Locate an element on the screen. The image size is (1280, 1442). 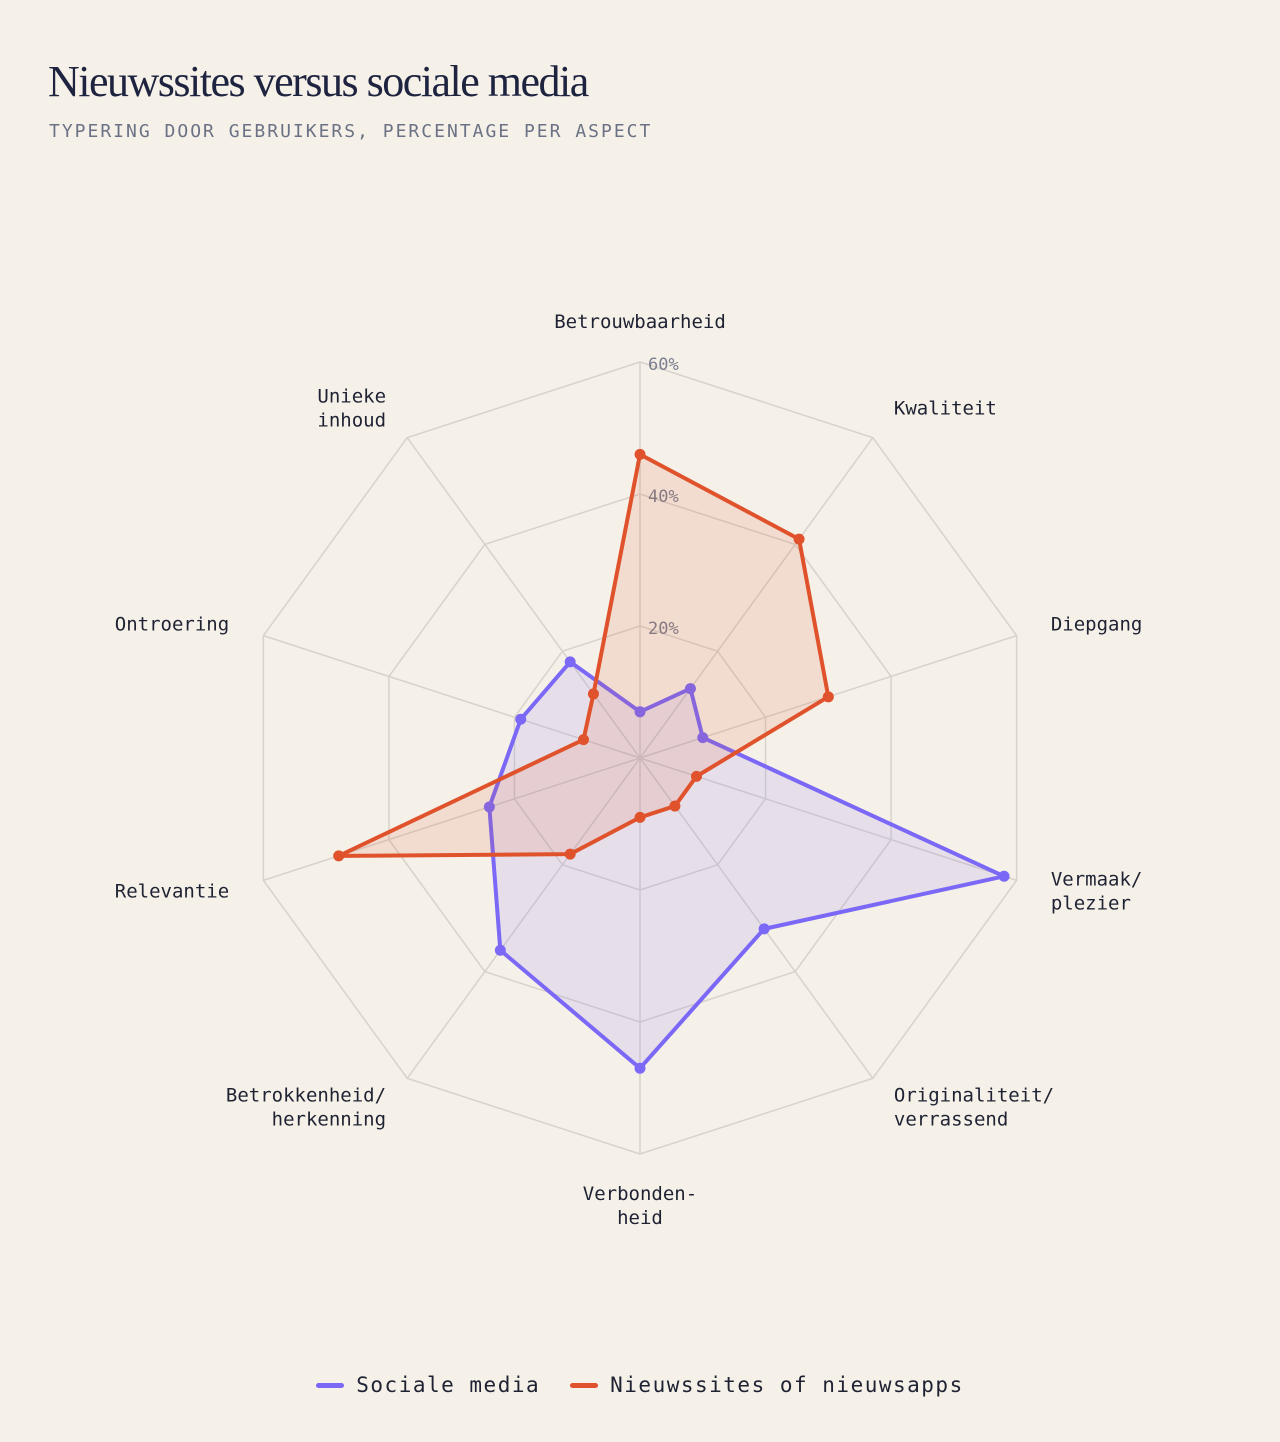
legend-item-nieuwssites: Nieuwssites of nieuwsapps is located at coordinates (767, 1385).